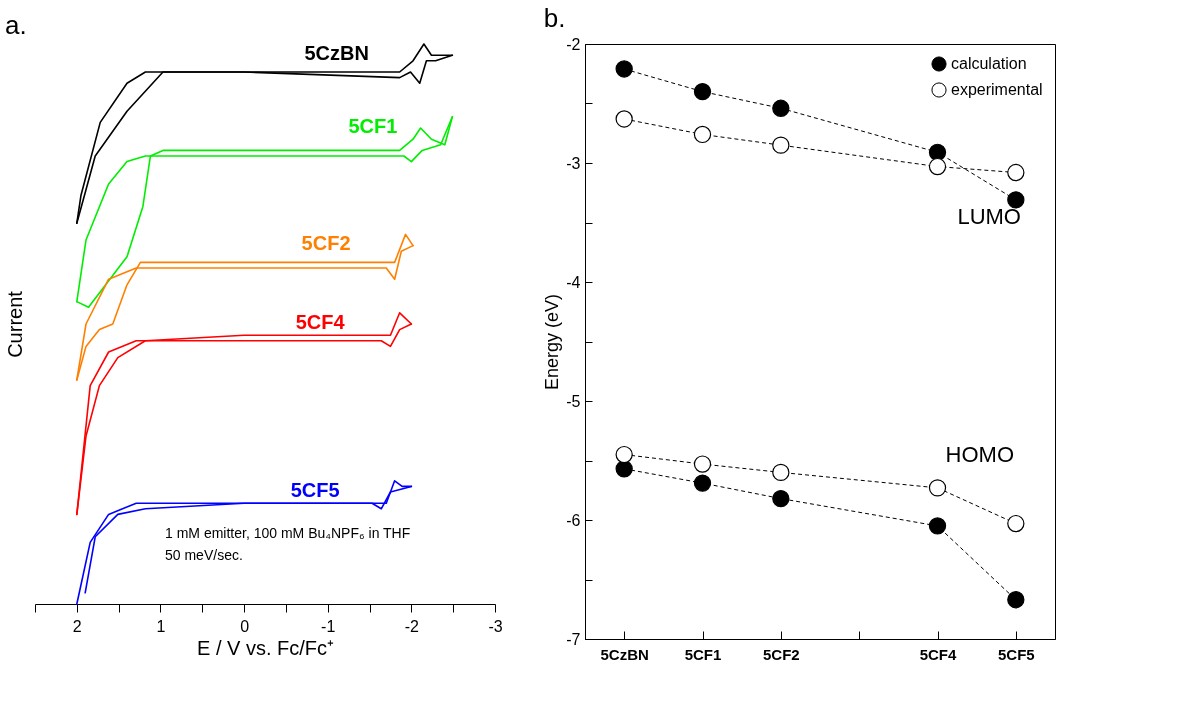  Describe the element at coordinates (14, 324) in the screenshot. I see `y-axis-title: Current` at that location.